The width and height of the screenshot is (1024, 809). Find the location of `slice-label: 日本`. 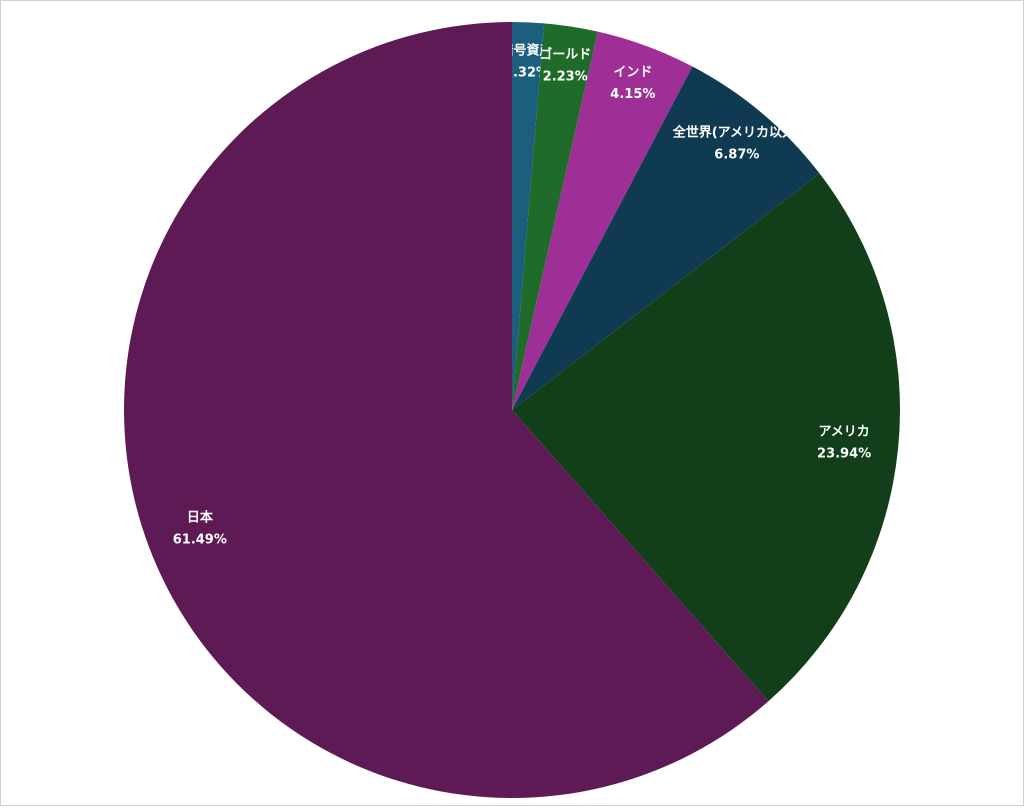

slice-label: 日本 is located at coordinates (200, 517).